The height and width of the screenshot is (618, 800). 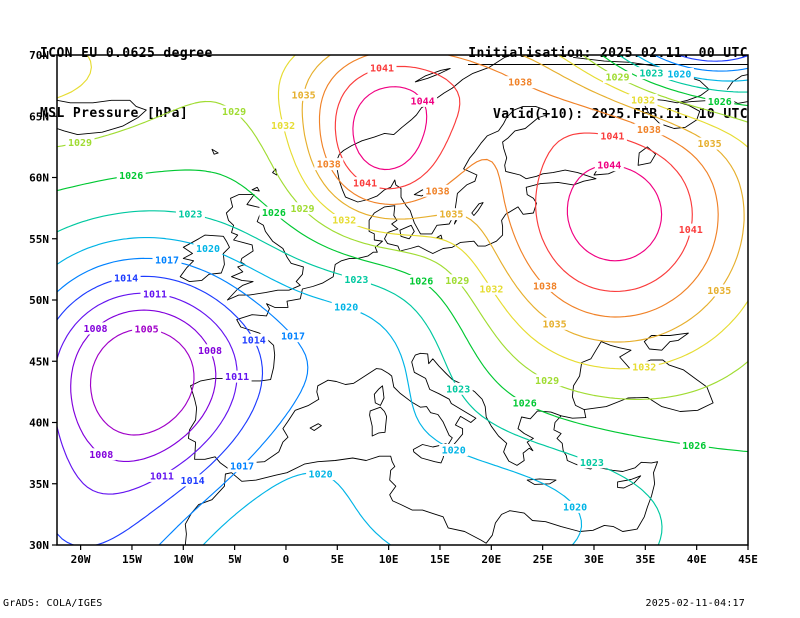 I want to click on lon-tick-label: 0, so click(x=286, y=559).